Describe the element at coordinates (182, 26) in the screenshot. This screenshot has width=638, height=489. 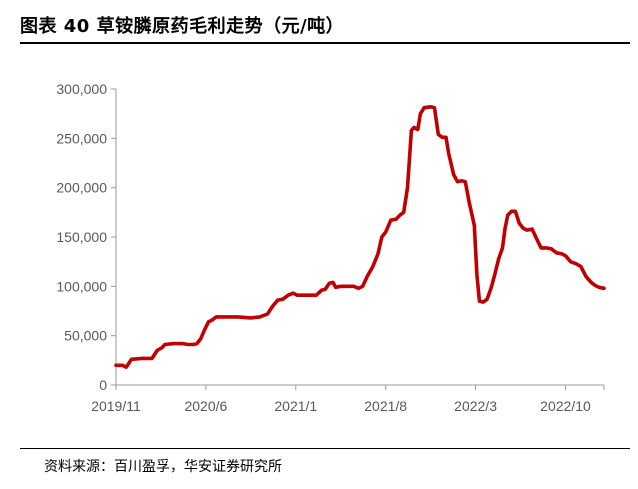
I see `chart-title: 图表 40 草铵膦原药毛利走势（元/吨）` at that location.